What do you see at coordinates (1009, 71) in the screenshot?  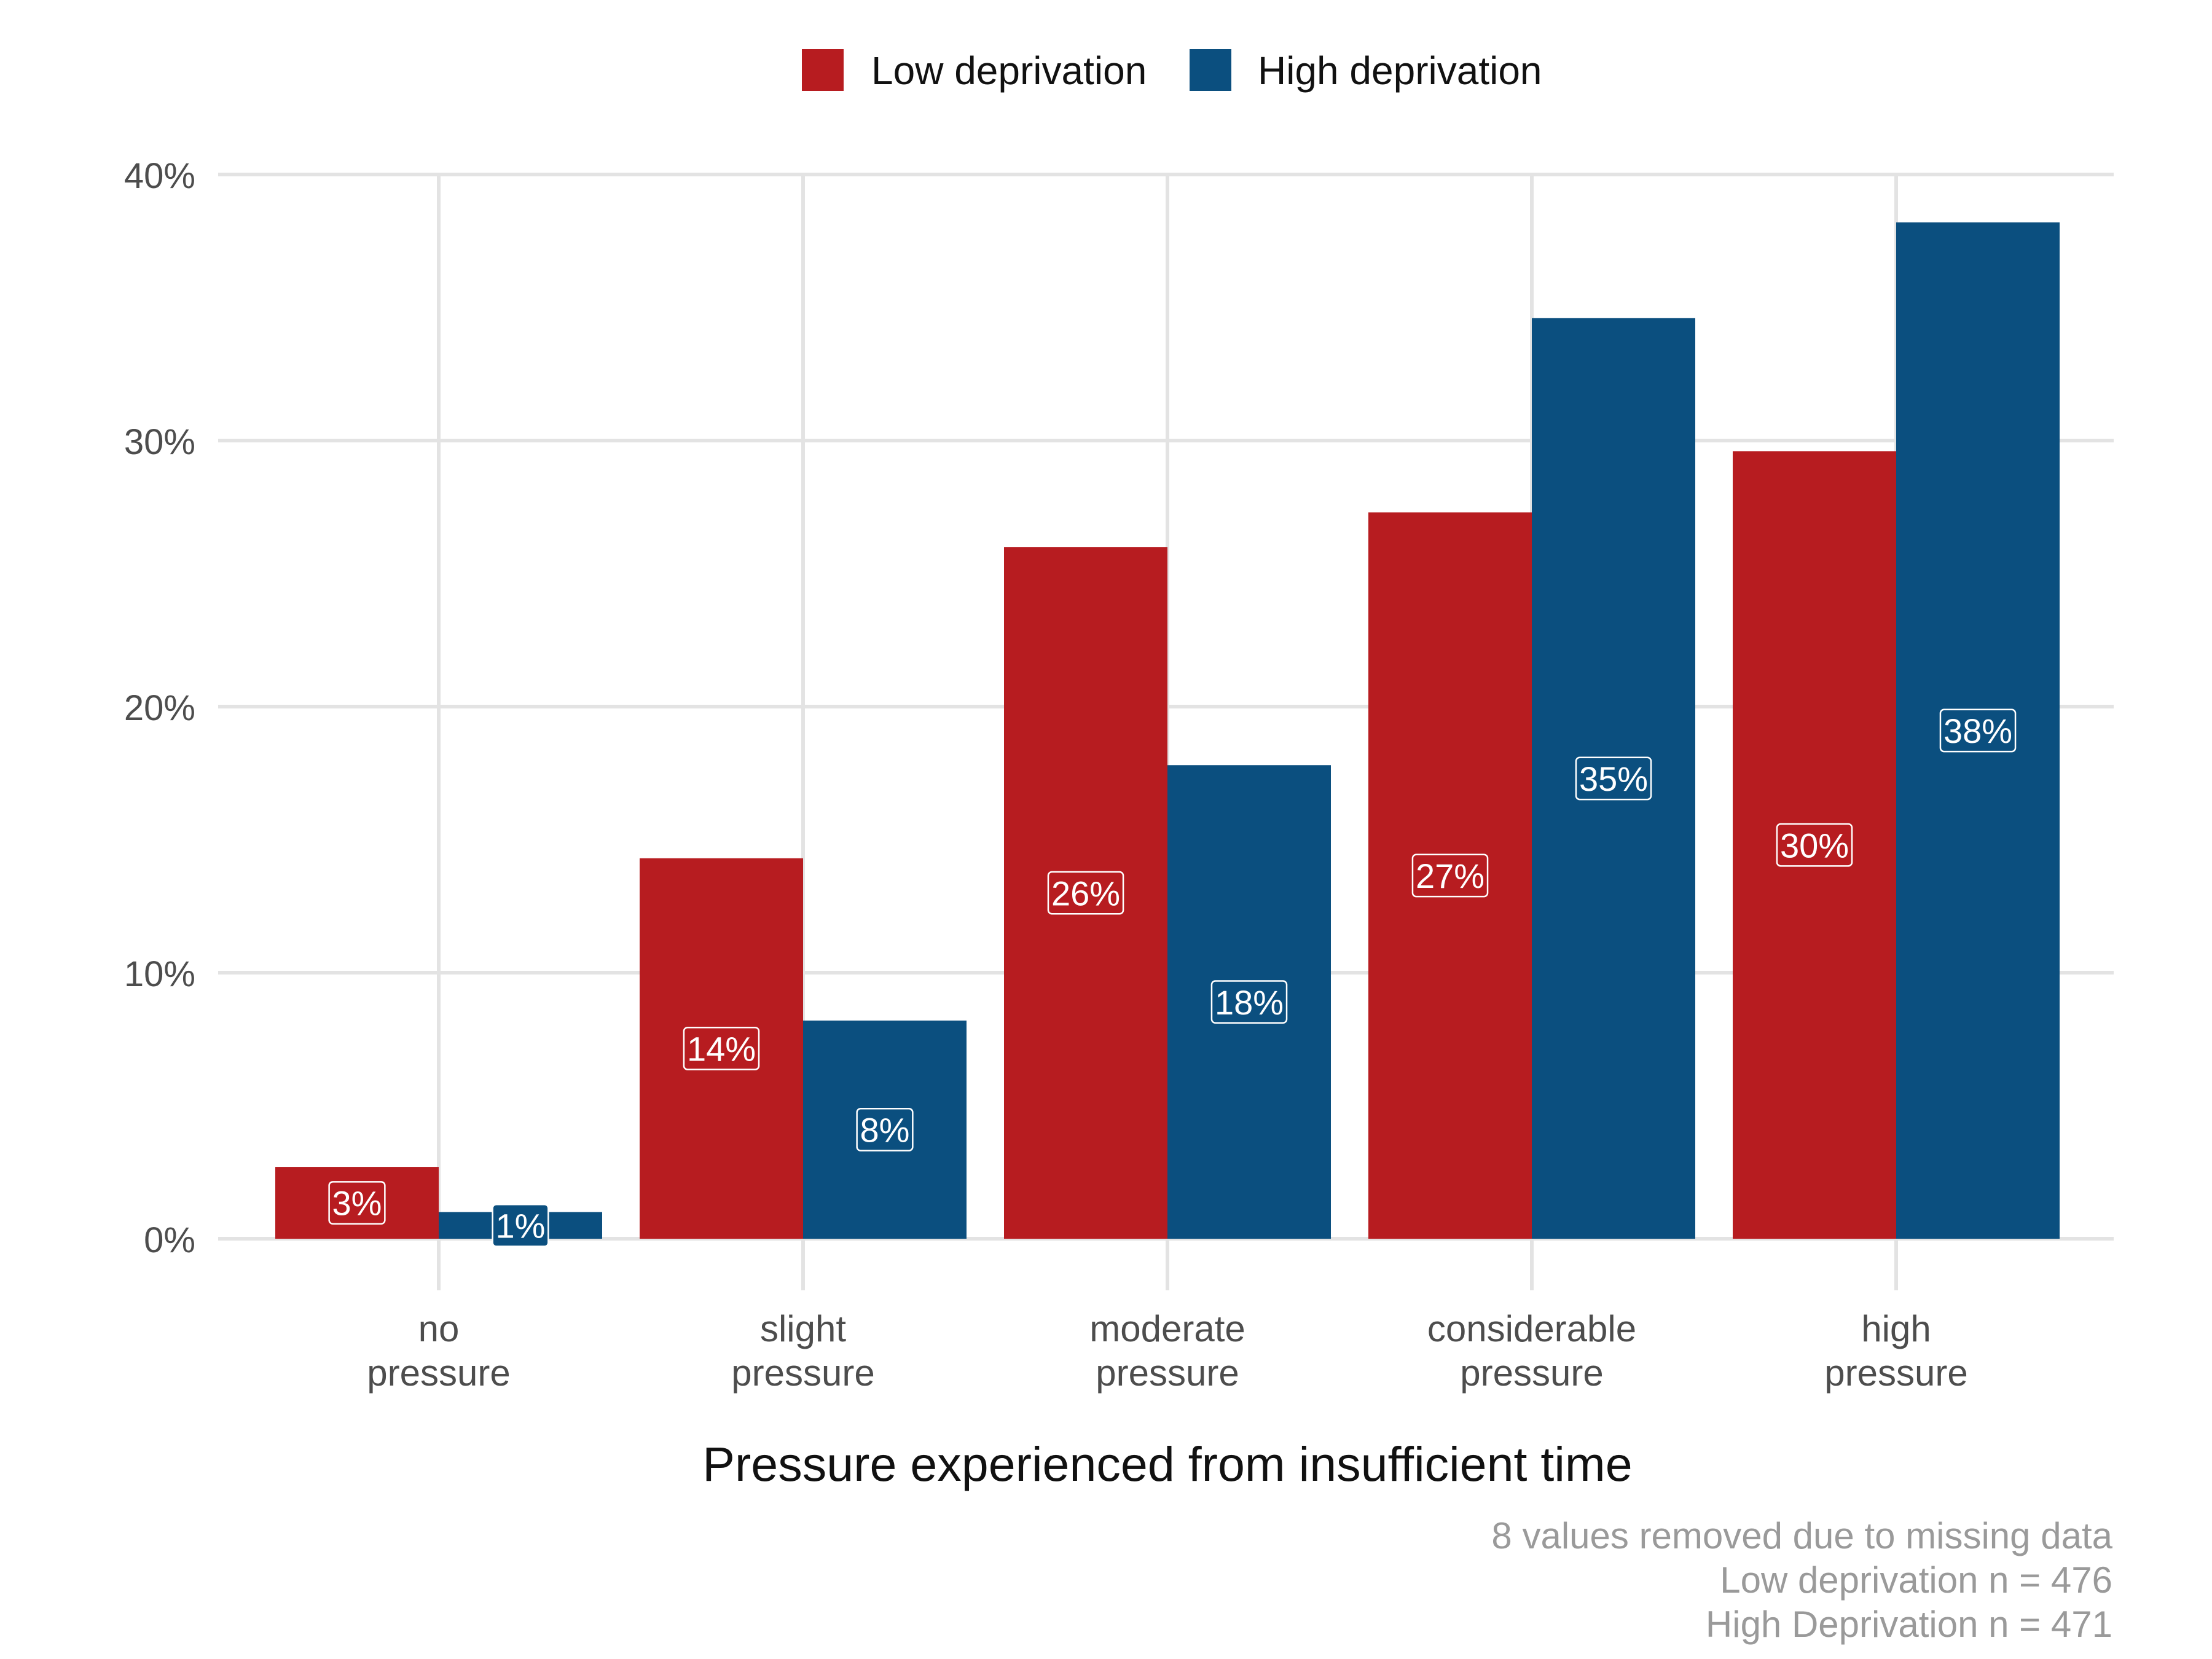 I see `legend-label: Low deprivation` at bounding box center [1009, 71].